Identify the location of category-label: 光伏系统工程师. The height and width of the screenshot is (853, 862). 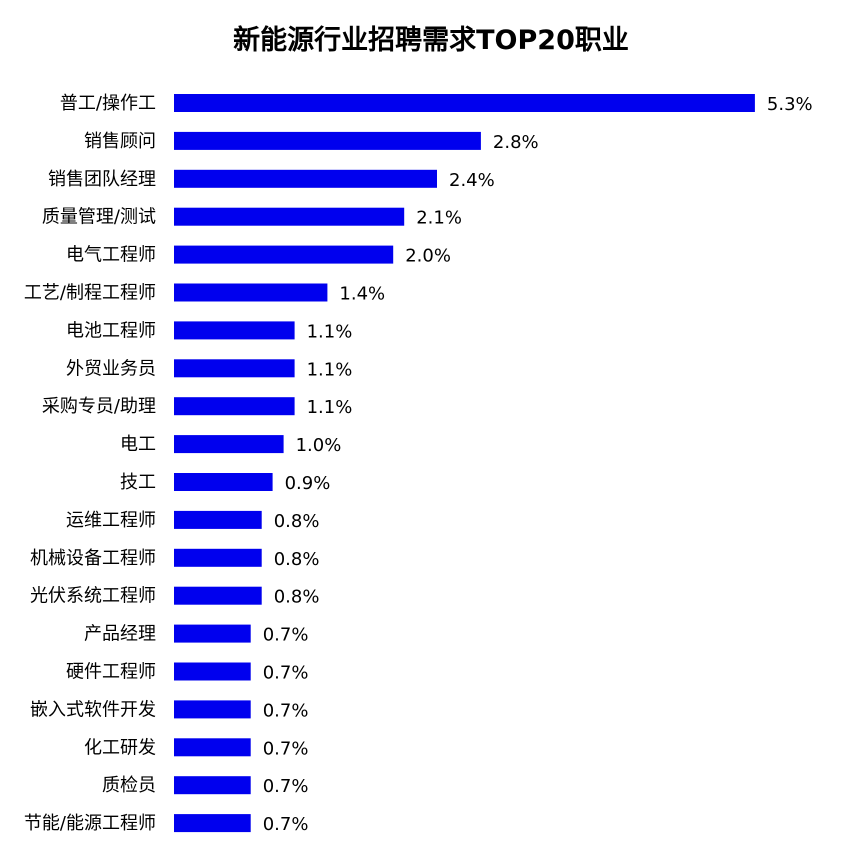
(93, 596).